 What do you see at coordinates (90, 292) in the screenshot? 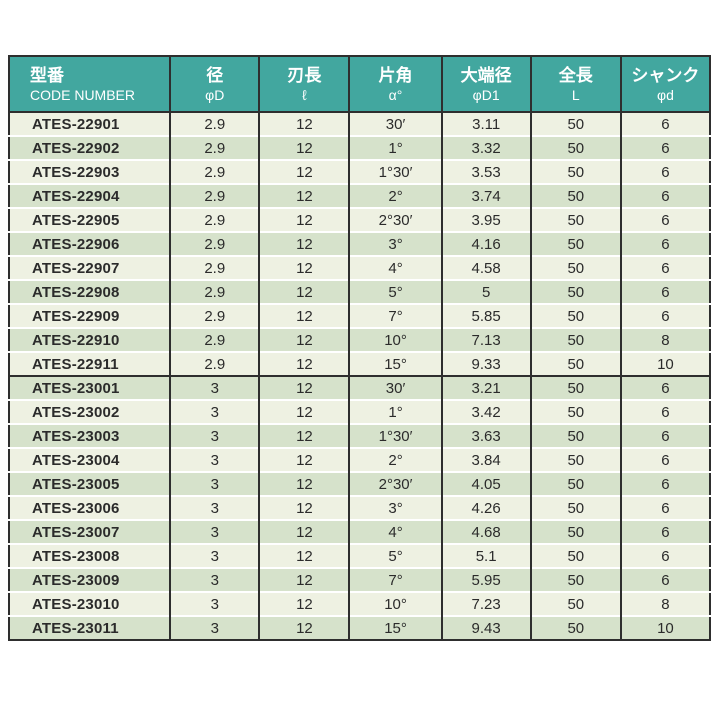
I see `code-cell: ATES-22908` at bounding box center [90, 292].